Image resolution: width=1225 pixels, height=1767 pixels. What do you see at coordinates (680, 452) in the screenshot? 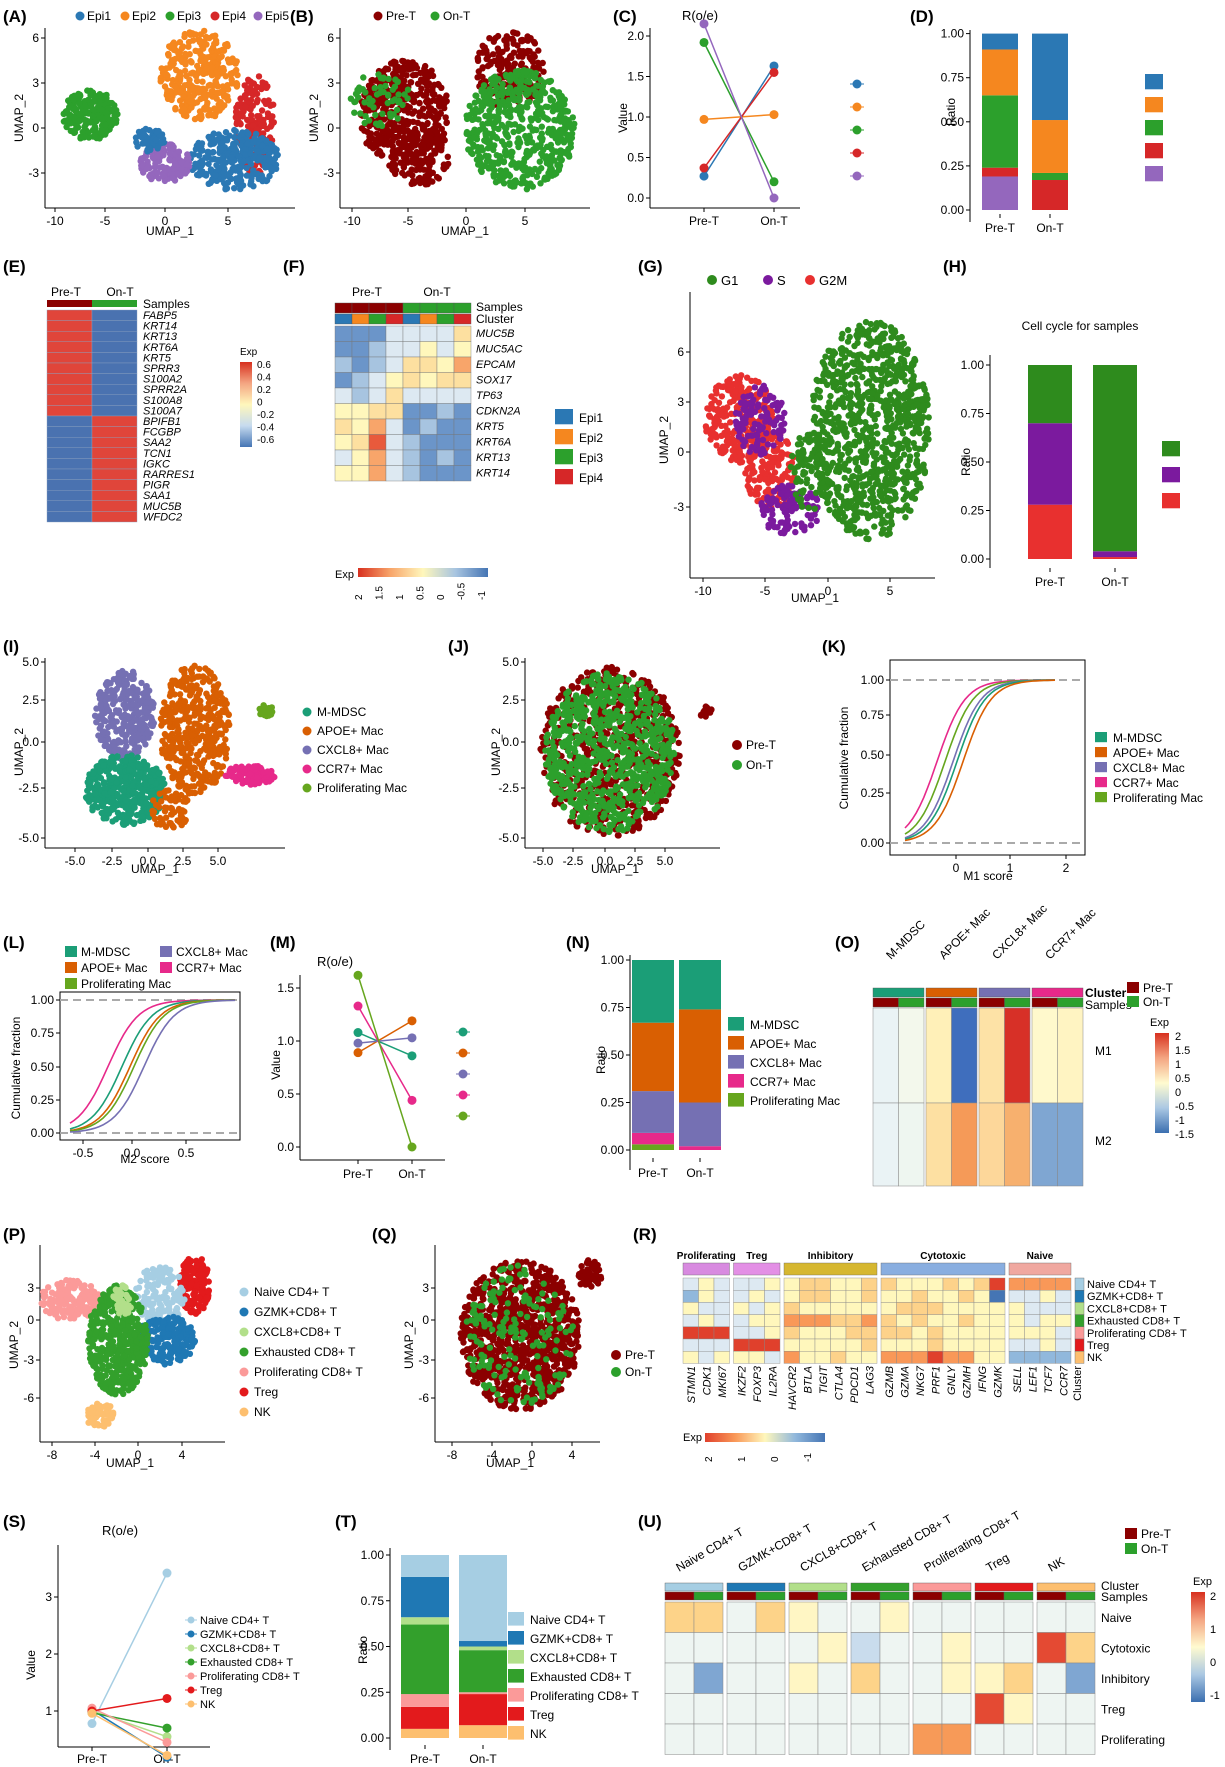
I see `umap-G-ytick-label: 0` at bounding box center [680, 452].